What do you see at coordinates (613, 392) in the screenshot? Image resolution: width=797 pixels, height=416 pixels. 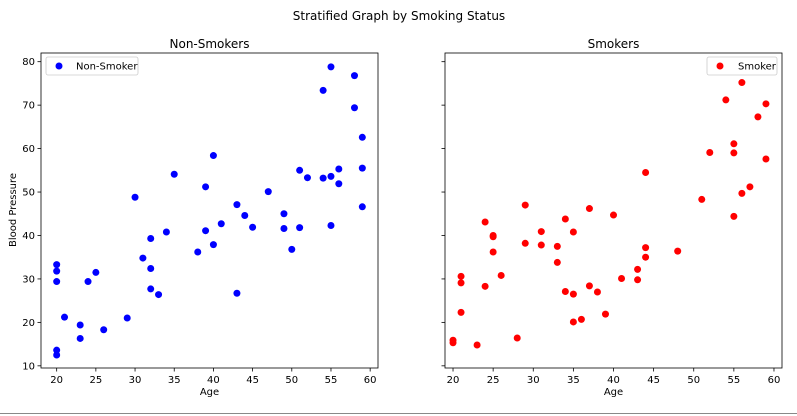 I see `smokers-x-axis-label: Age` at bounding box center [613, 392].